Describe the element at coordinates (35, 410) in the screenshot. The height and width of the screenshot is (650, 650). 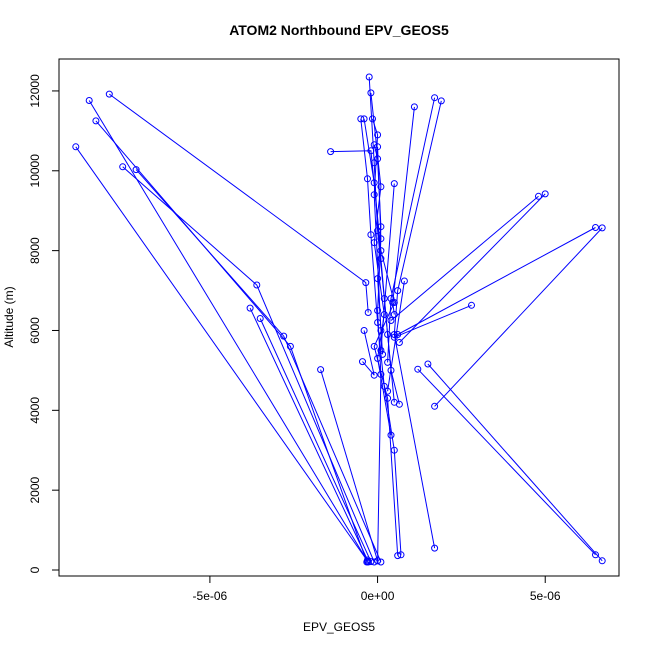
I see `y-tick-label: 4000` at that location.